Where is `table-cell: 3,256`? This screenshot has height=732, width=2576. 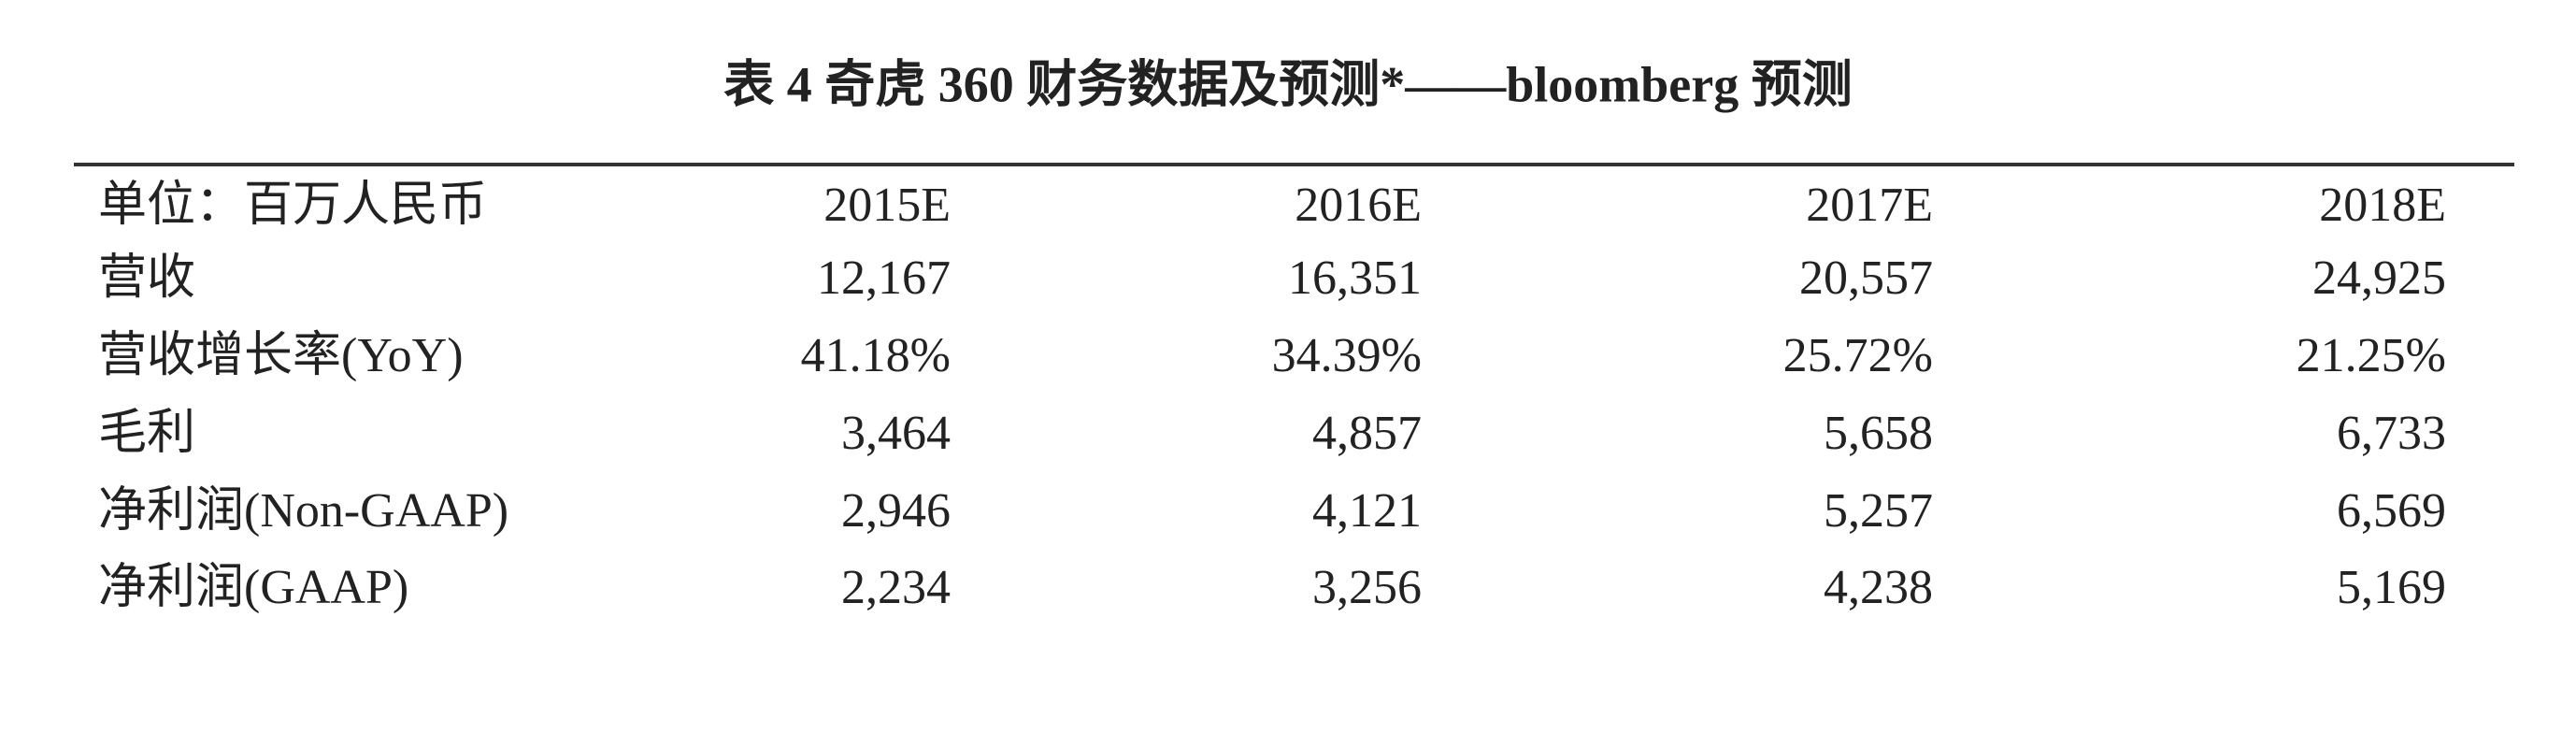 table-cell: 3,256 is located at coordinates (1367, 587).